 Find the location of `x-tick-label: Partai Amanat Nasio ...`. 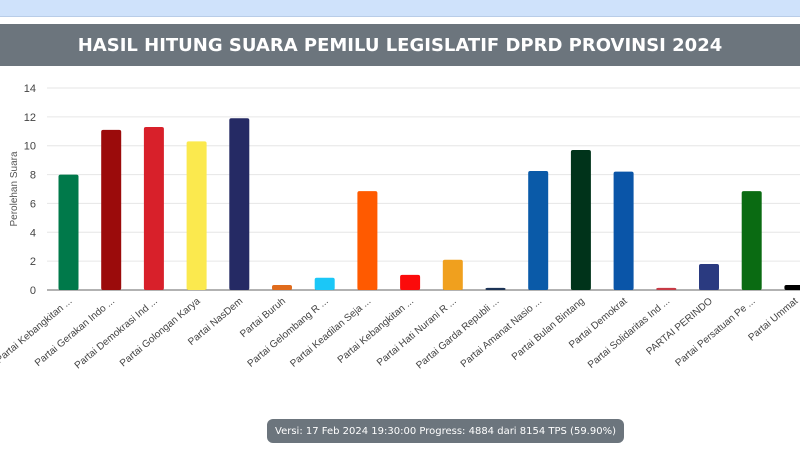

x-tick-label: Partai Amanat Nasio ... is located at coordinates (501, 333).